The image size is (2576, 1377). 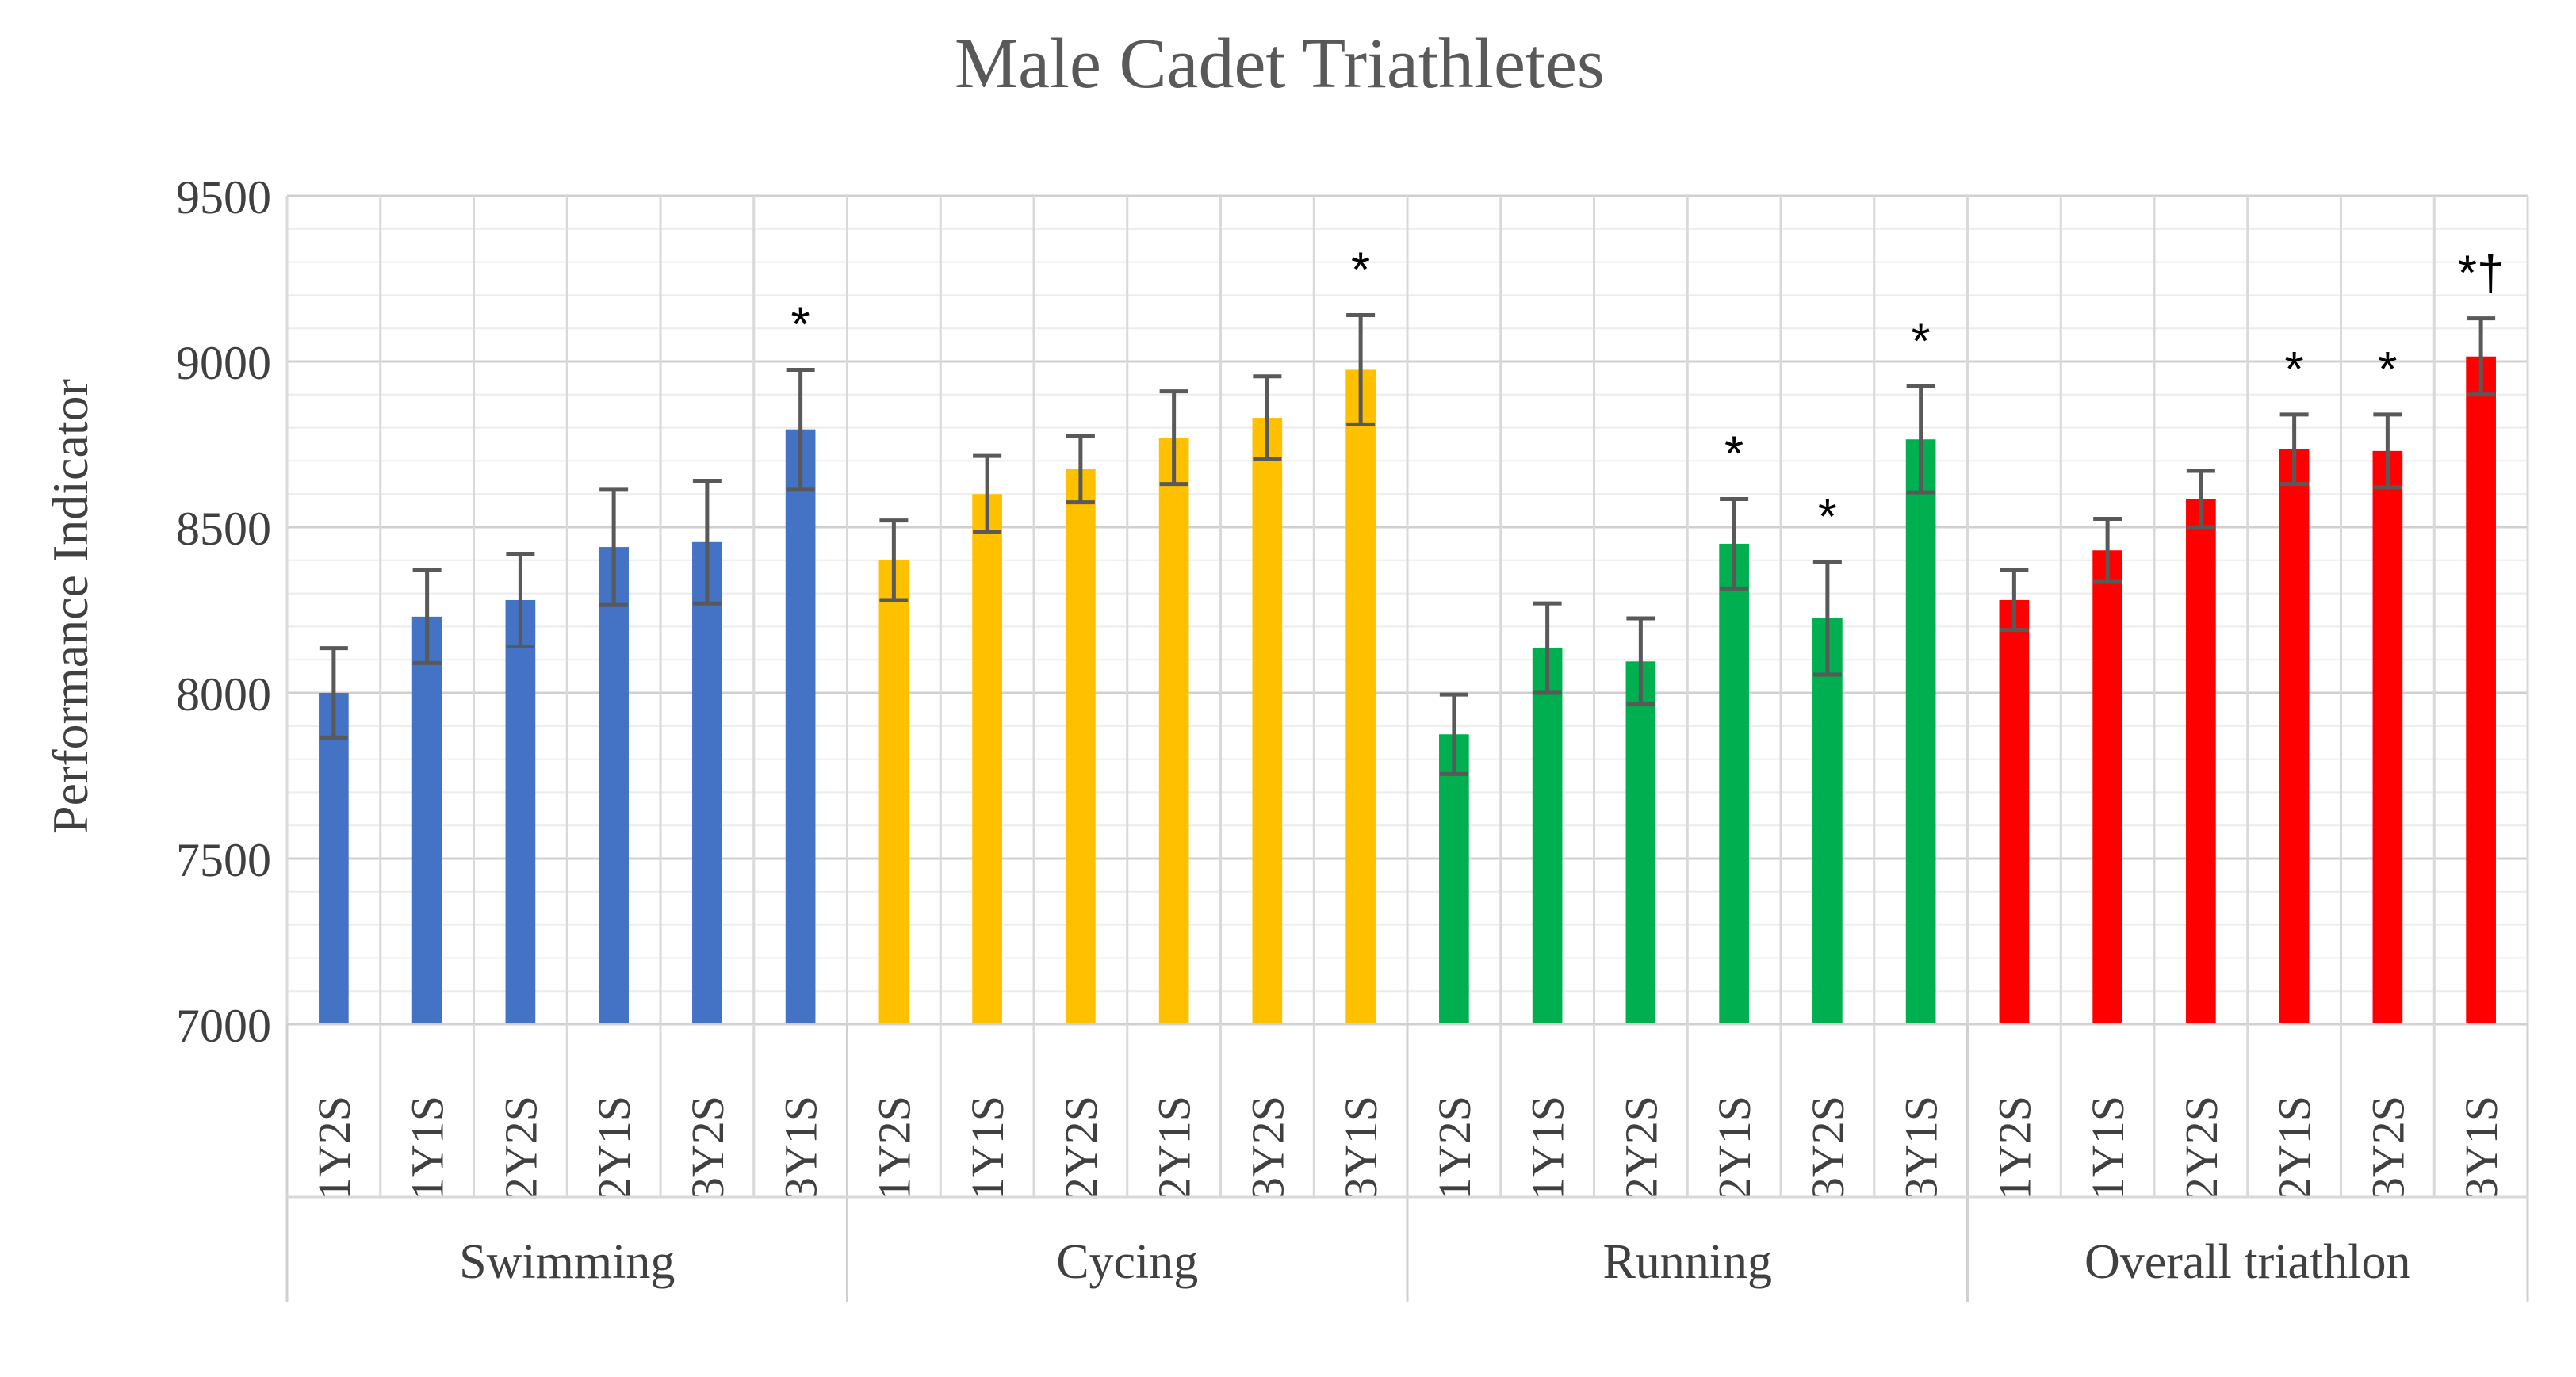 What do you see at coordinates (1687, 1262) in the screenshot?
I see `group-label: Running` at bounding box center [1687, 1262].